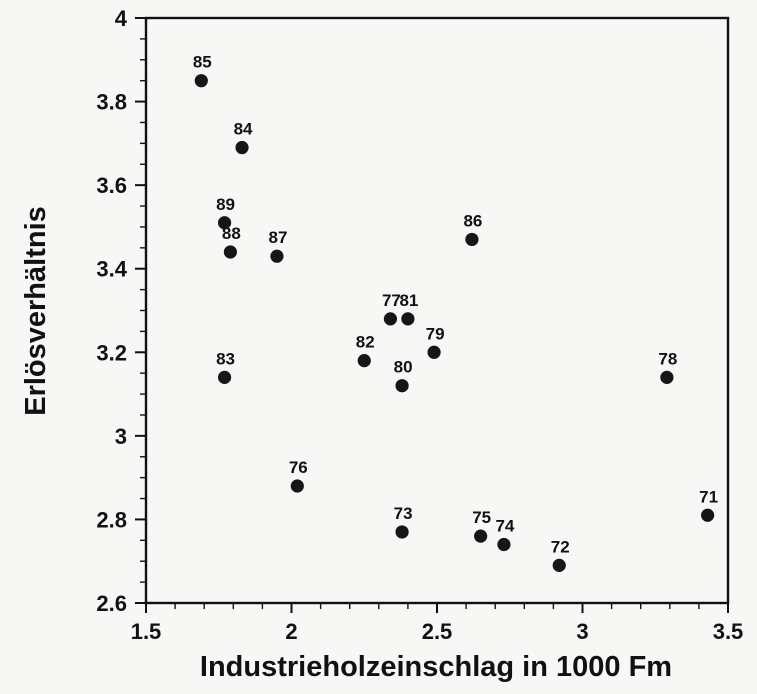 The height and width of the screenshot is (694, 757). What do you see at coordinates (728, 631) in the screenshot?
I see `x-tick-label: 3.5` at bounding box center [728, 631].